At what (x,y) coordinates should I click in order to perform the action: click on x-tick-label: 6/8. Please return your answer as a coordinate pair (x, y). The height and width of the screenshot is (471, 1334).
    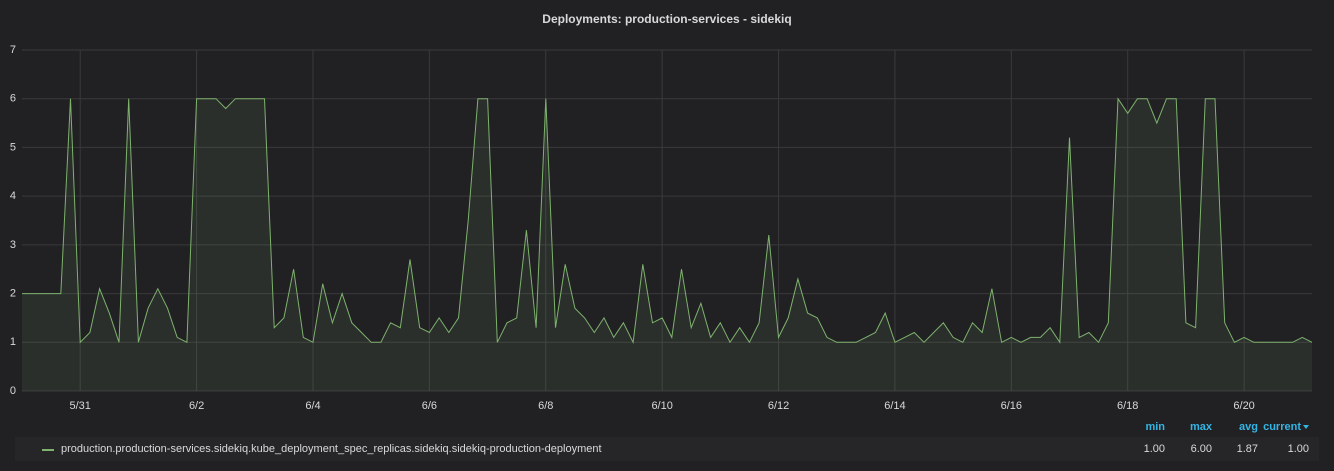
    Looking at the image, I should click on (545, 406).